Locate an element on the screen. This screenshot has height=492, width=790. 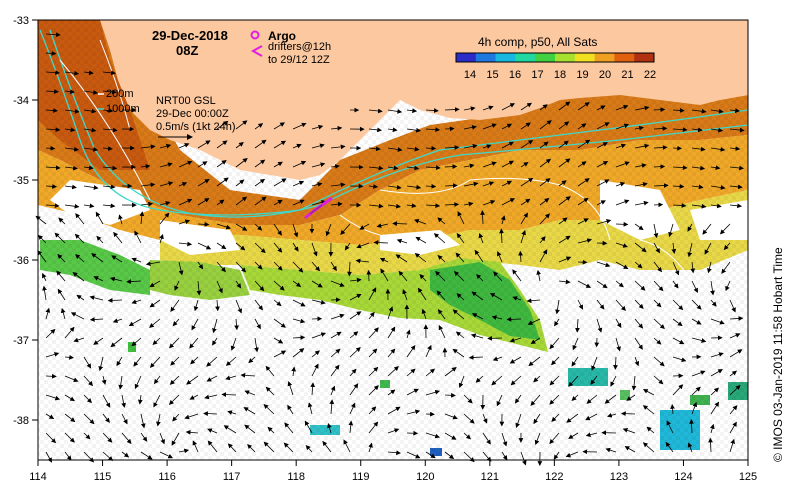
drifters-line1: drifters@12h is located at coordinates (299, 47).